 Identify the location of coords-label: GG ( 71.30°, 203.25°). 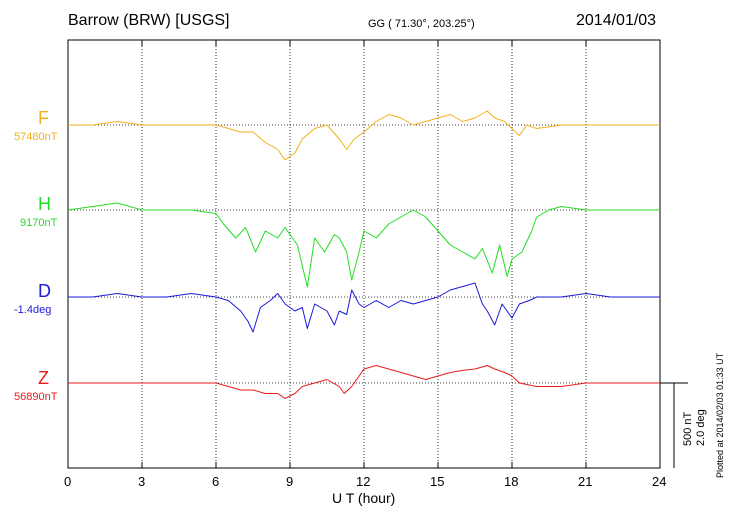
(421, 24).